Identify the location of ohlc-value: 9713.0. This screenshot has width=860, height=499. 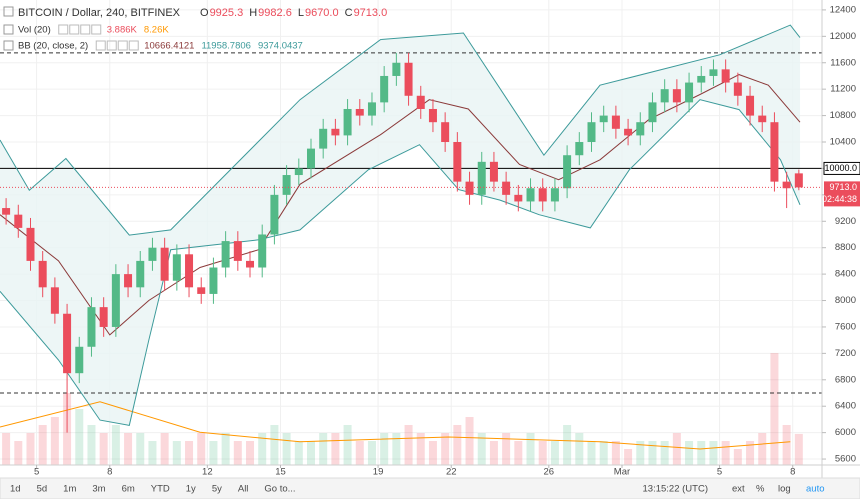
(371, 13).